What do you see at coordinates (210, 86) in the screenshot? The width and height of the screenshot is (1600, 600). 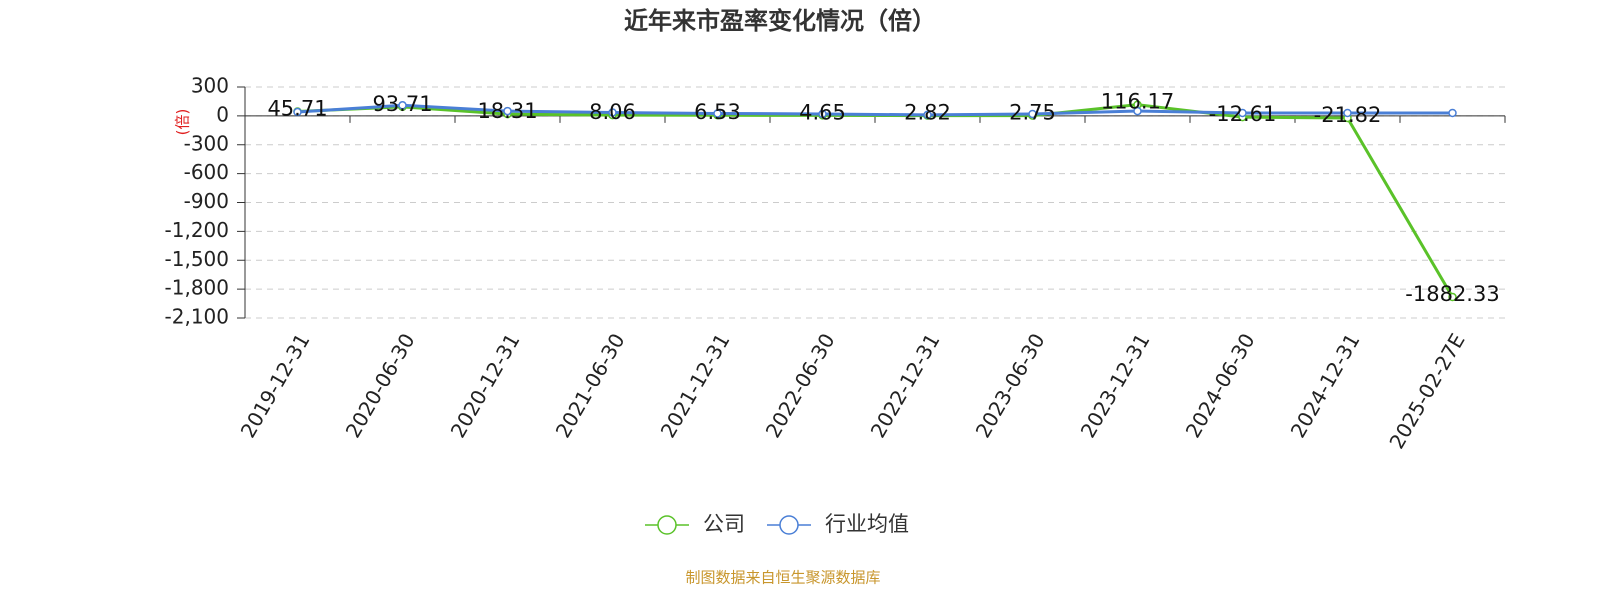 I see `y-tick-label: 300` at bounding box center [210, 86].